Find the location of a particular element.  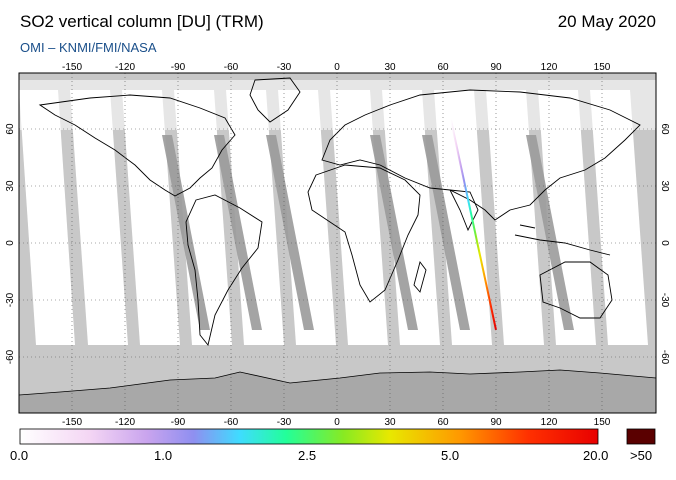

lon-tick-labels-top: -150 -120 -90 -60 -30 0 30 60 90 120 150 is located at coordinates (336, 67).